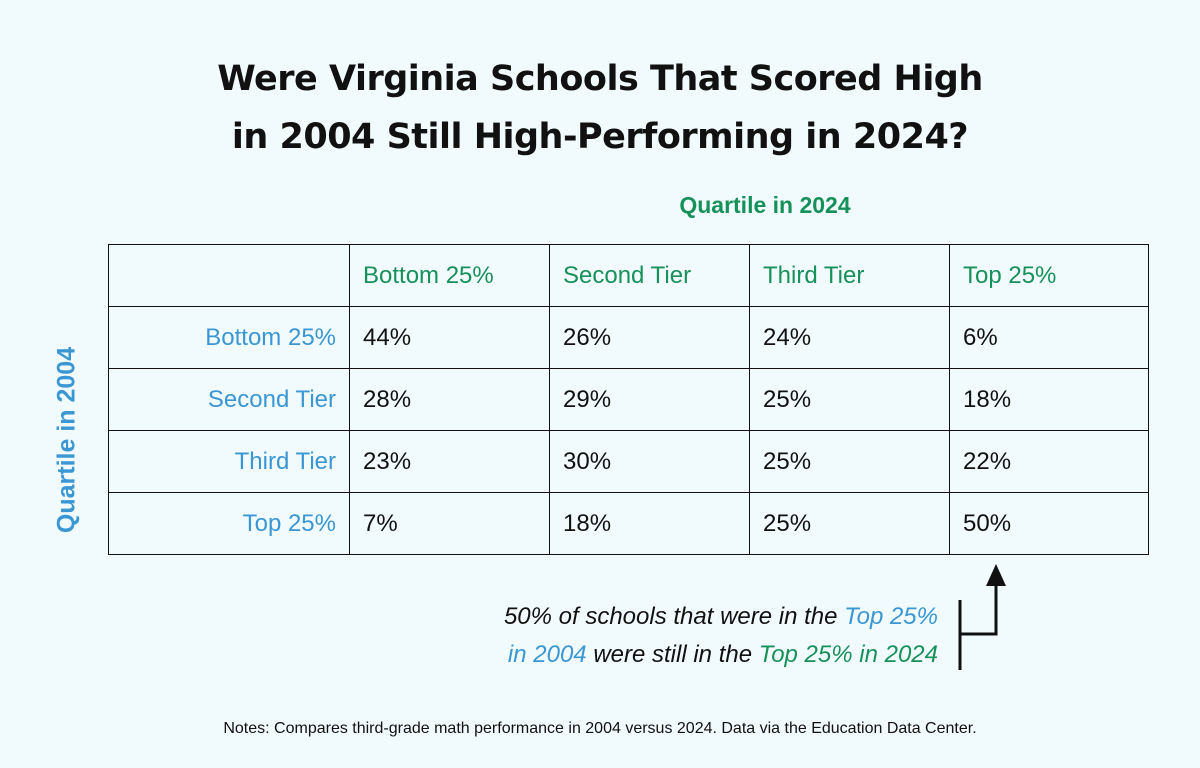 Image resolution: width=1200 pixels, height=768 pixels. What do you see at coordinates (547, 654) in the screenshot?
I see `annotation-highlight: in 2004` at bounding box center [547, 654].